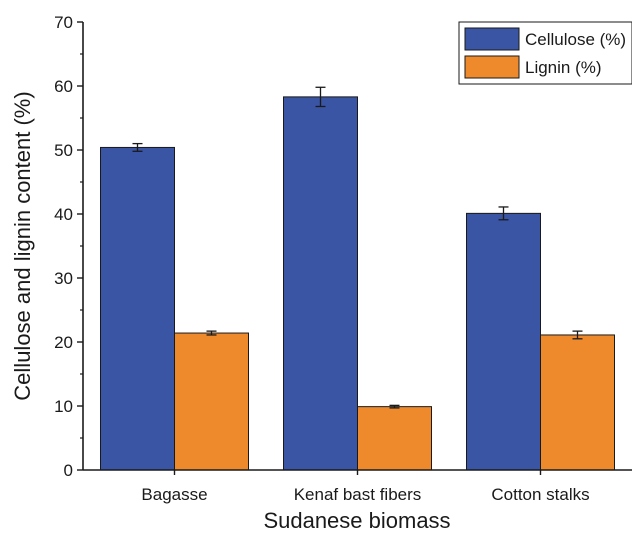 This screenshot has height=538, width=632. What do you see at coordinates (563, 67) in the screenshot?
I see `legend-label: Lignin (%)` at bounding box center [563, 67].